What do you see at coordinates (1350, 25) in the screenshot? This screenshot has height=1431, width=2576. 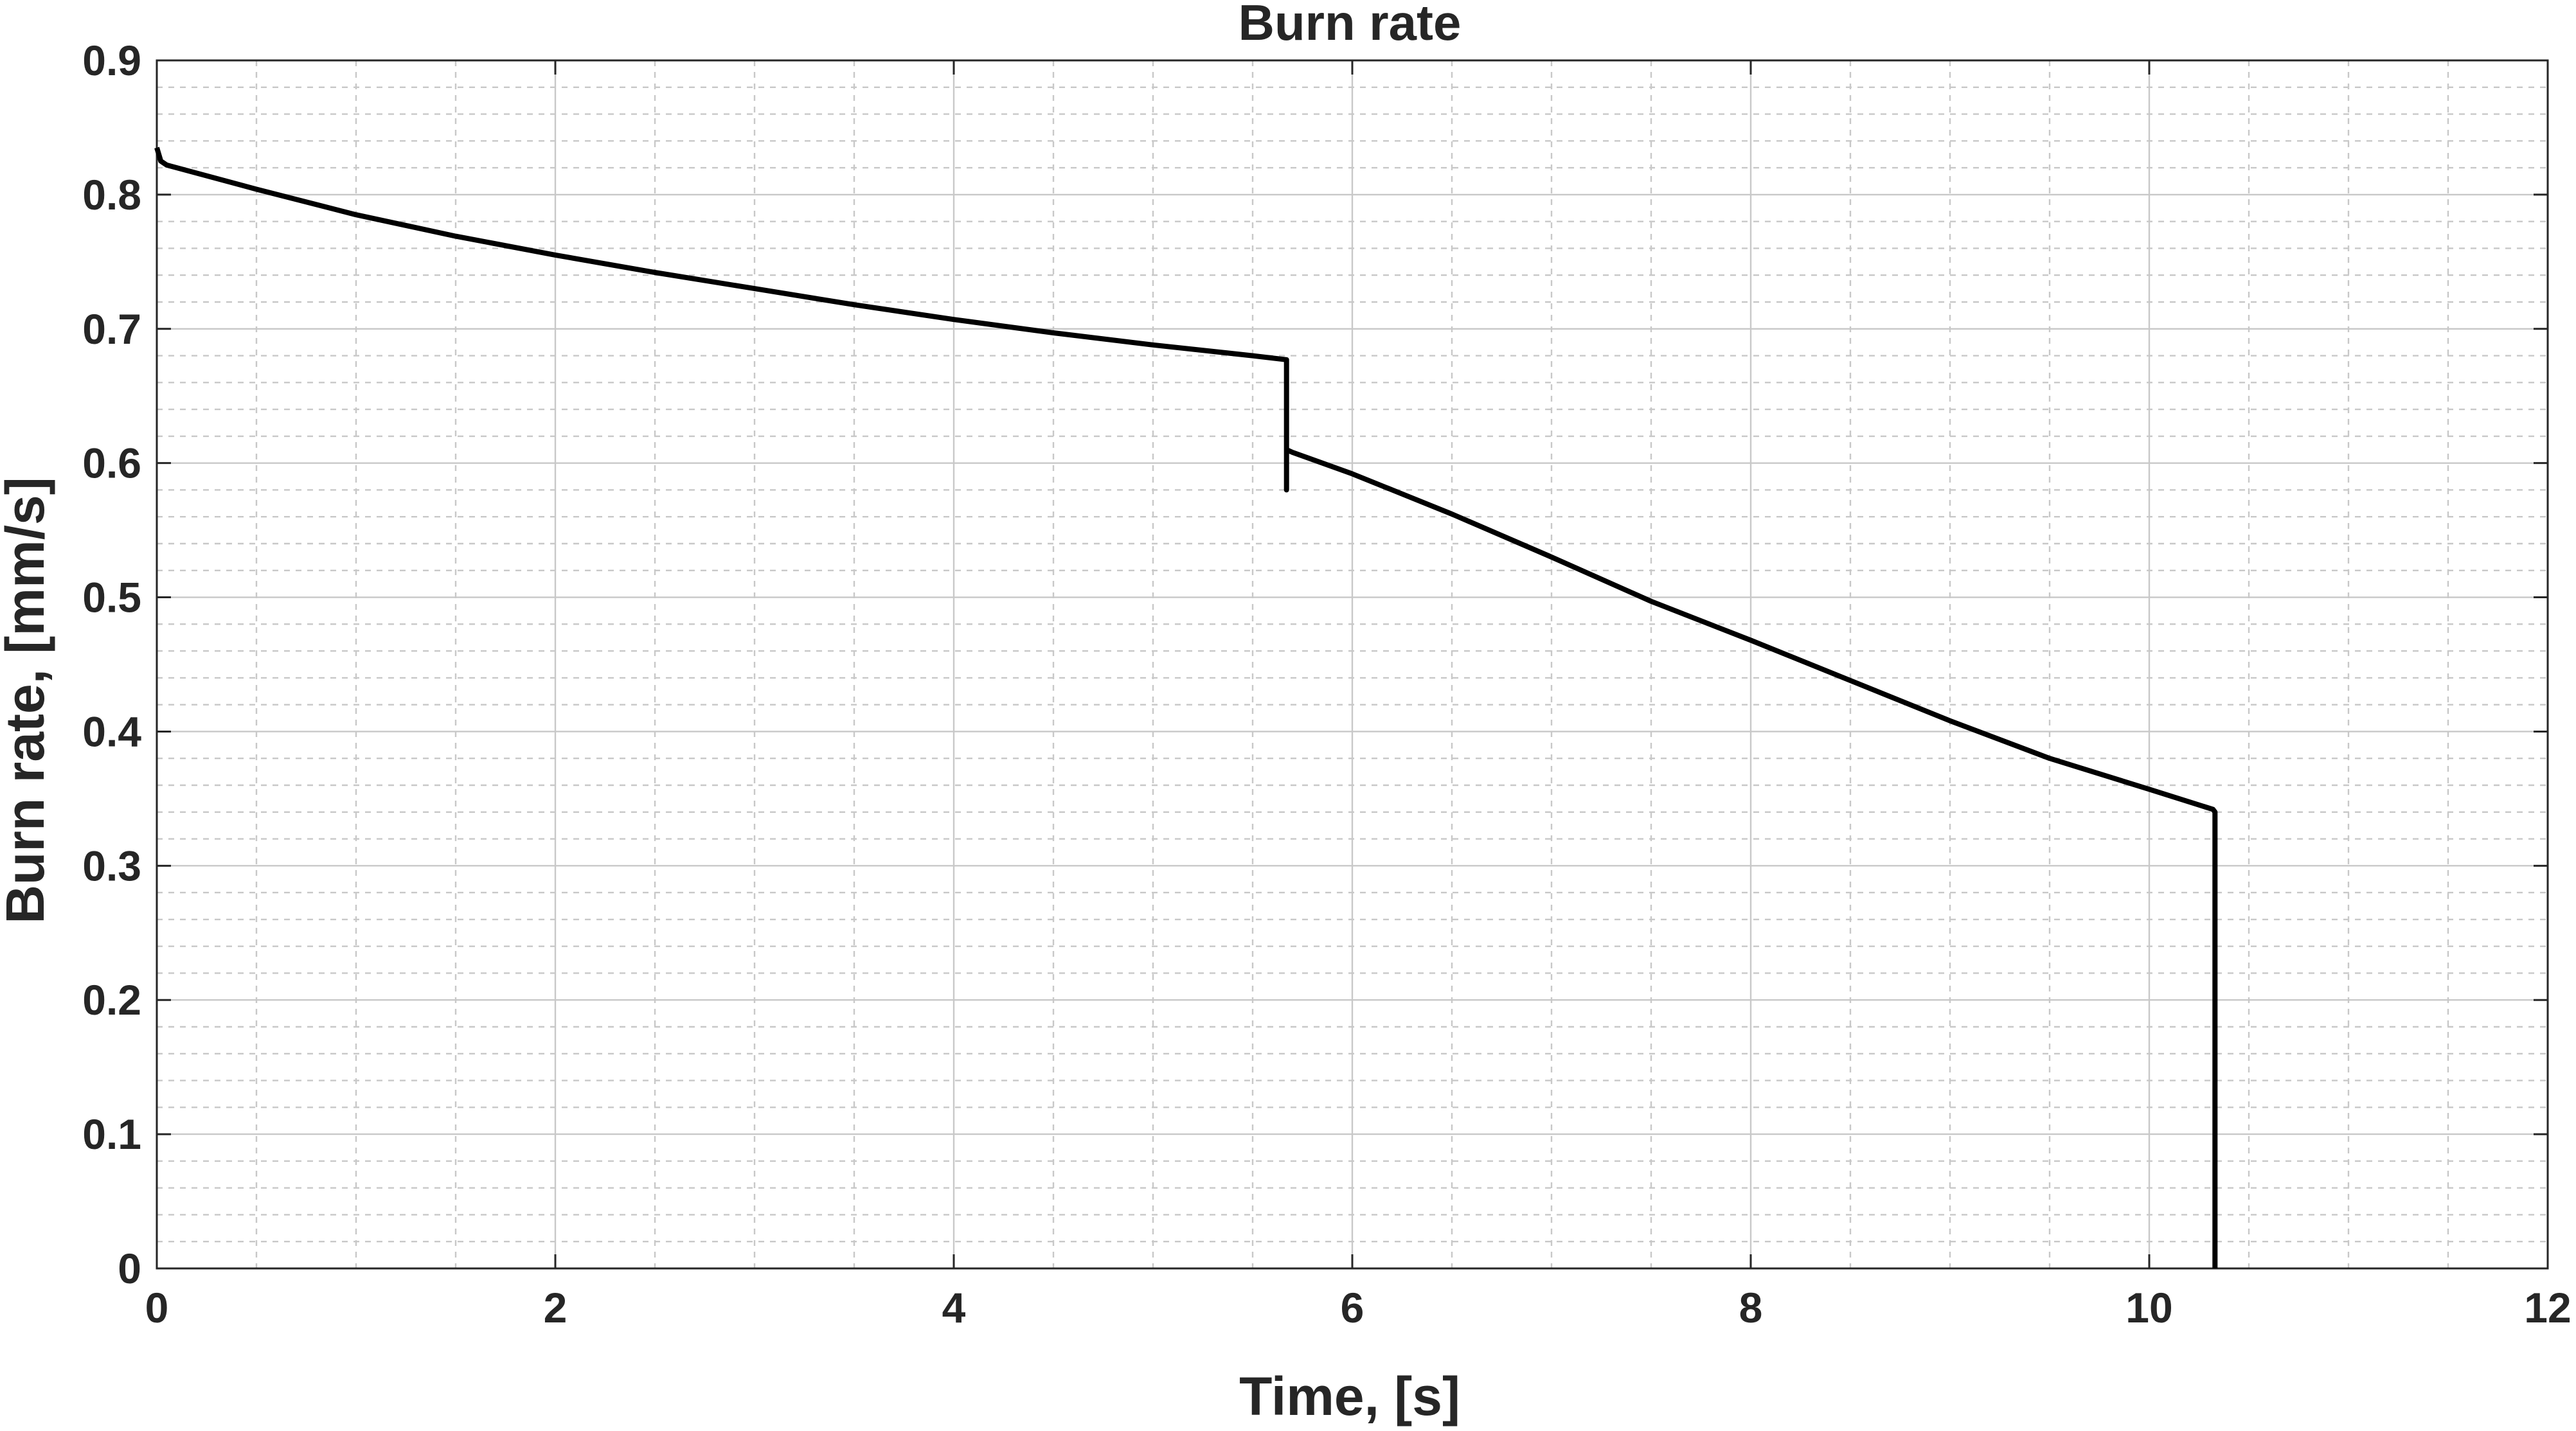 I see `chart-title: Burn rate` at bounding box center [1350, 25].